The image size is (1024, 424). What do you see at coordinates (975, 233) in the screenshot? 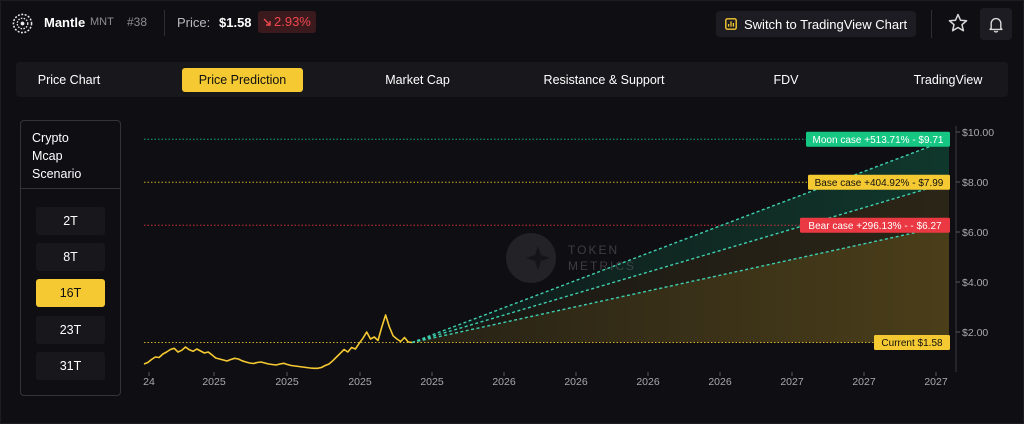
I see `y-tick-label: $6.00` at bounding box center [975, 233].